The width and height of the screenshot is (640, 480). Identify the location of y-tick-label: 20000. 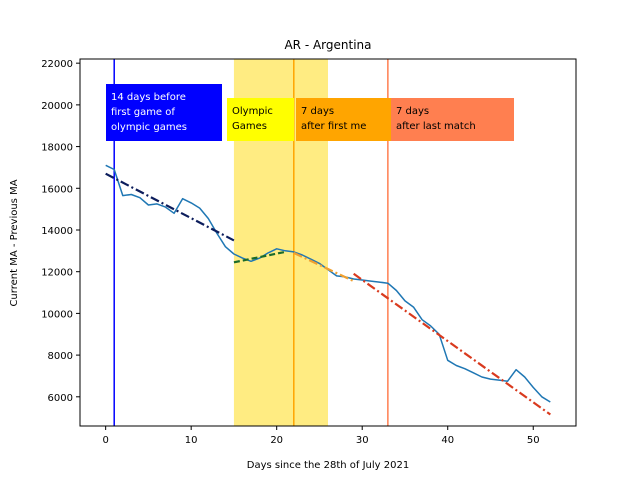
(57, 106).